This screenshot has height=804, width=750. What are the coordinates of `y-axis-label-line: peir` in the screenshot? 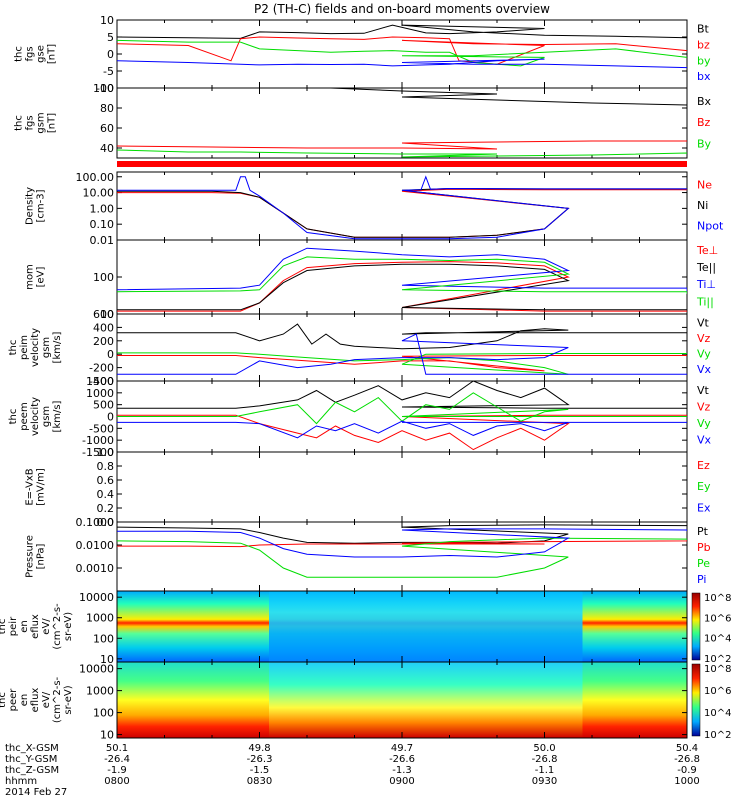 It's located at (13, 626).